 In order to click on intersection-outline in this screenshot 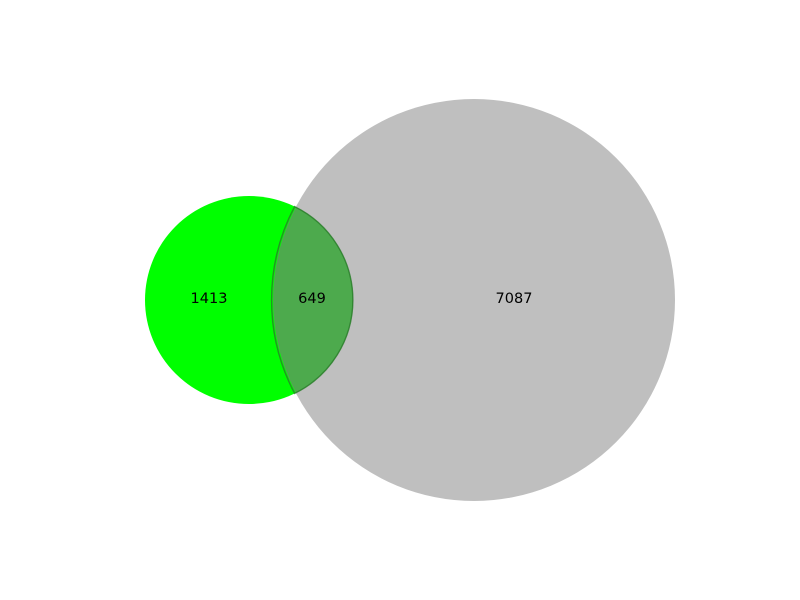, I will do `click(312, 300)`.